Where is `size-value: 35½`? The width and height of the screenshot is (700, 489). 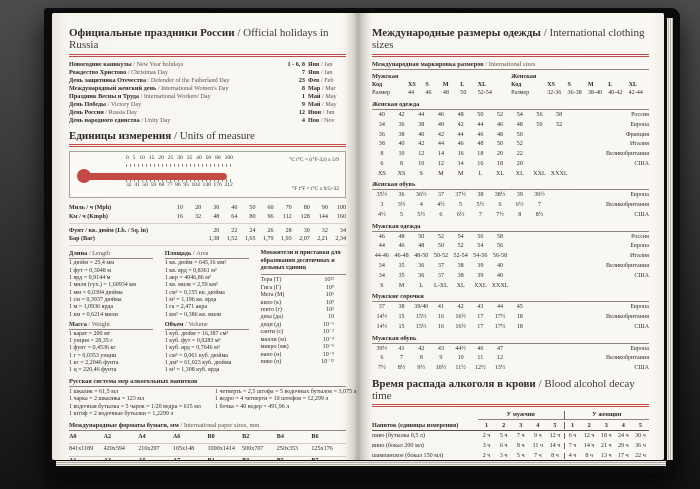
size-value: 35½ is located at coordinates (382, 195).